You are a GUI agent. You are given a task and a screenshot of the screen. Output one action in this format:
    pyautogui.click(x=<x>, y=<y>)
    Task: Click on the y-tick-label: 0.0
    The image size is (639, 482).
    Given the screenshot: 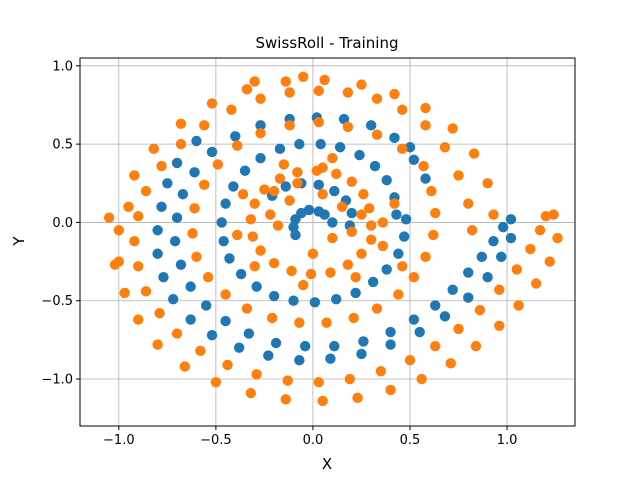 What is the action you would take?
    pyautogui.click(x=62, y=223)
    